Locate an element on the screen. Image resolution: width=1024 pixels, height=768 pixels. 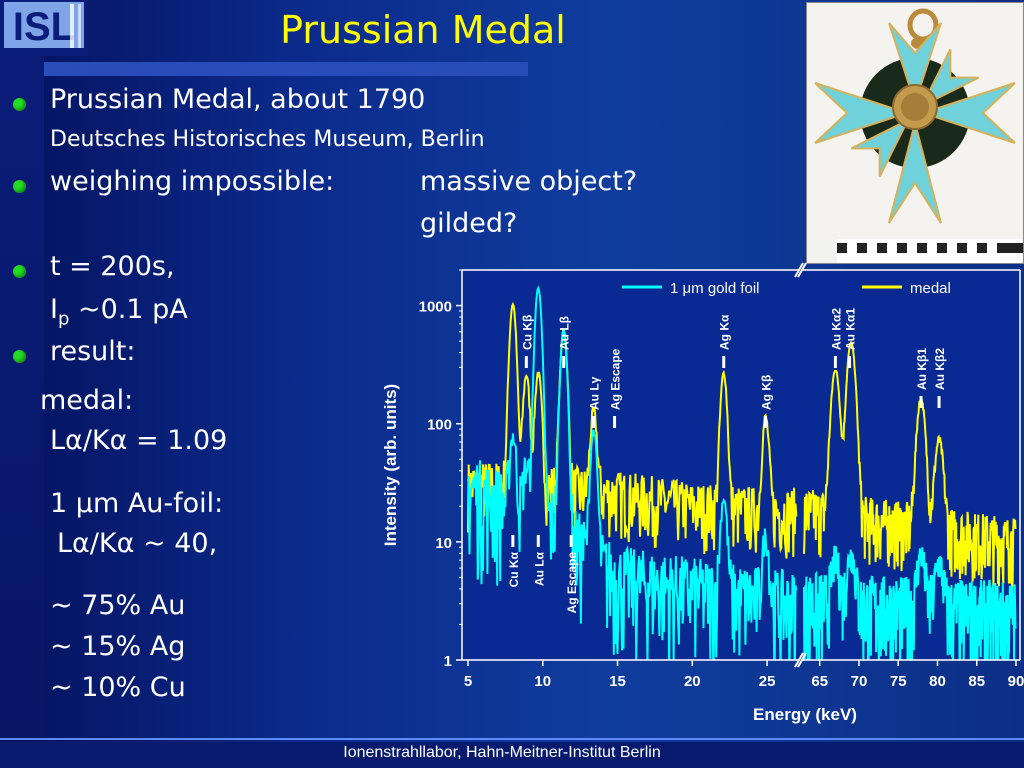
bullet-weighing: weighing impossible: is located at coordinates (192, 181).